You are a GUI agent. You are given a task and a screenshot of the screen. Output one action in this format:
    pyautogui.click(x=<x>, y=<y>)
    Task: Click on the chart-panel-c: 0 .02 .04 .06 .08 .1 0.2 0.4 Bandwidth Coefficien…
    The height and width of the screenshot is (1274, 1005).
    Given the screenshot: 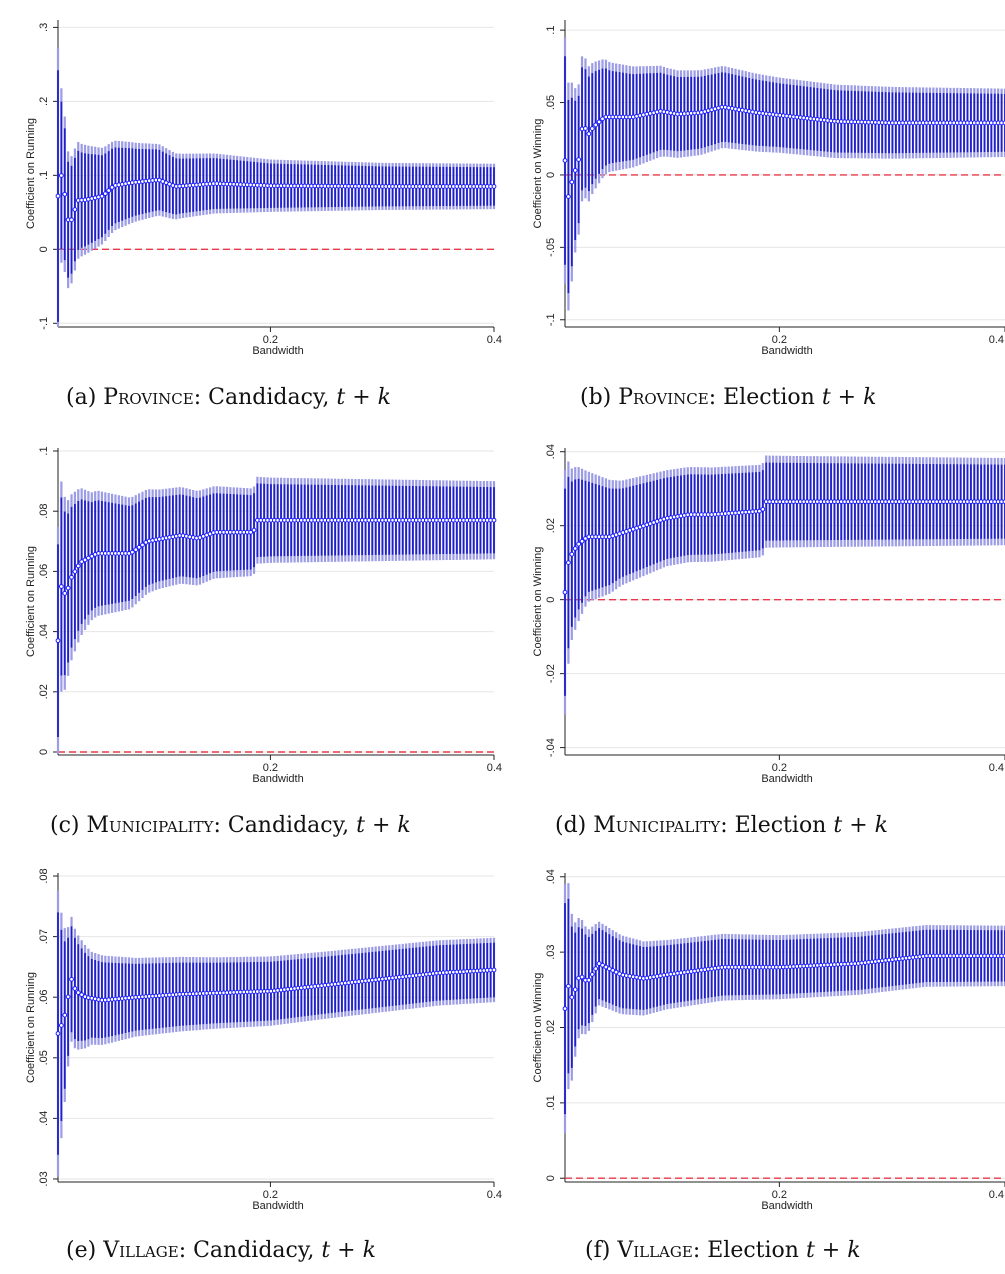 What is the action you would take?
    pyautogui.click(x=263, y=615)
    